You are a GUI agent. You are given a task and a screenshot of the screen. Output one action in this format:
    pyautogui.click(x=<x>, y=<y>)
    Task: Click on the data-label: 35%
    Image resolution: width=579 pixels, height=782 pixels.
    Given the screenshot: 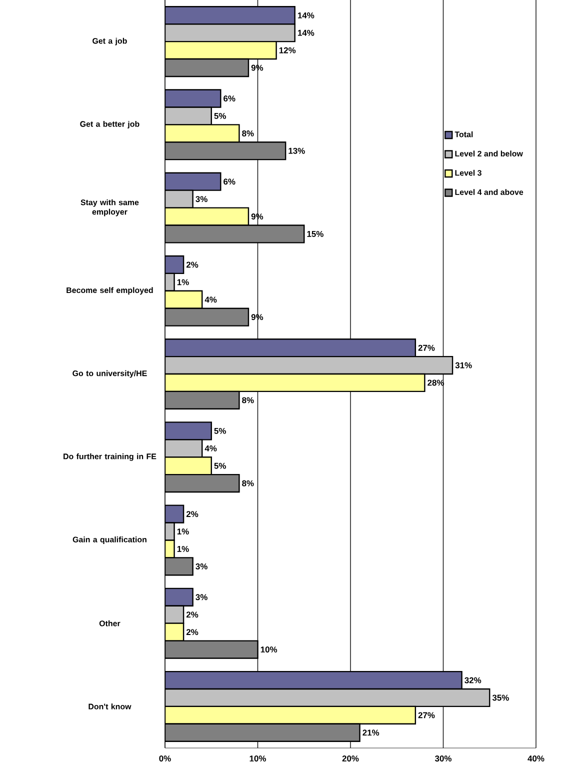 What is the action you would take?
    pyautogui.click(x=500, y=697)
    